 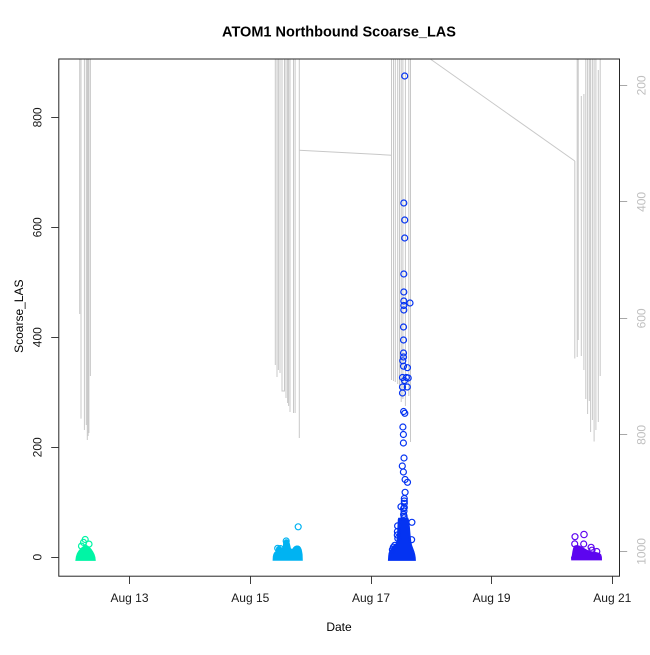 What do you see at coordinates (19, 316) in the screenshot?
I see `svg-text: Scoarse_LAS` at bounding box center [19, 316].